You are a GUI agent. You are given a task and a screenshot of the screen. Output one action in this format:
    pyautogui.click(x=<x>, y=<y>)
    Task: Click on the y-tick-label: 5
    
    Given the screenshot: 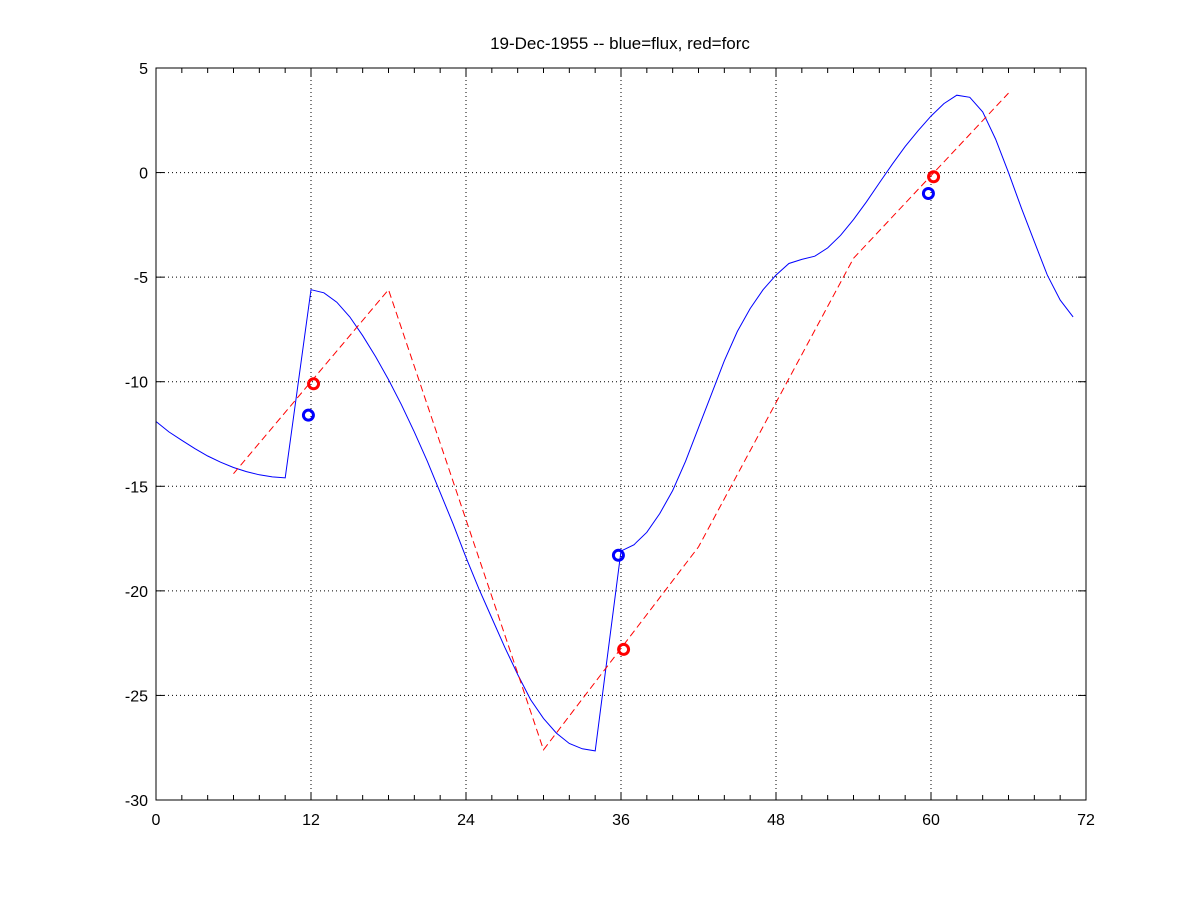 What is the action you would take?
    pyautogui.click(x=143, y=69)
    